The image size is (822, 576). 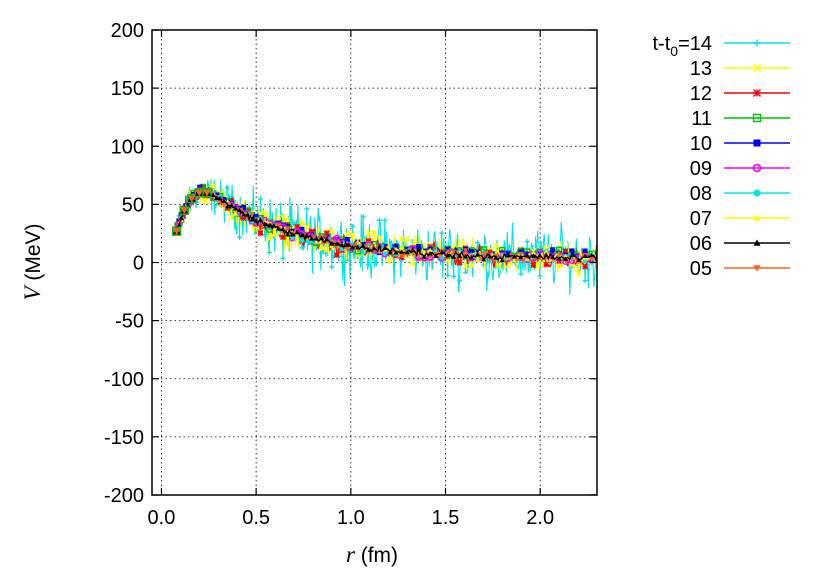 I want to click on legend-label: 09, so click(x=701, y=169).